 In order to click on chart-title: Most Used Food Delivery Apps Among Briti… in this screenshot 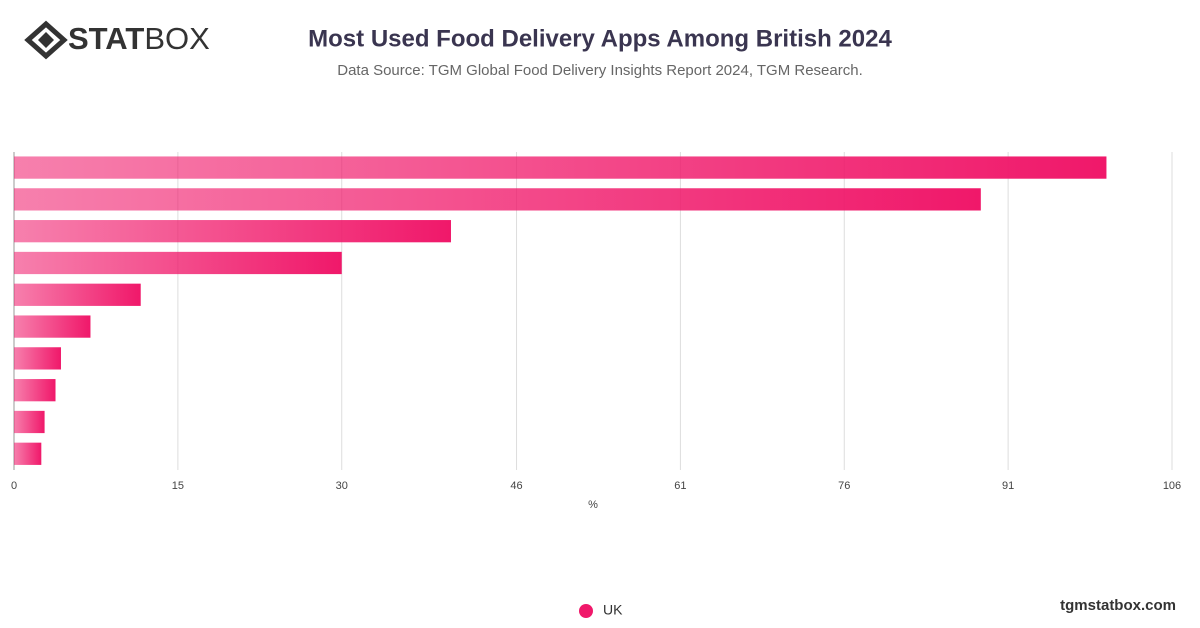, I will do `click(600, 38)`.